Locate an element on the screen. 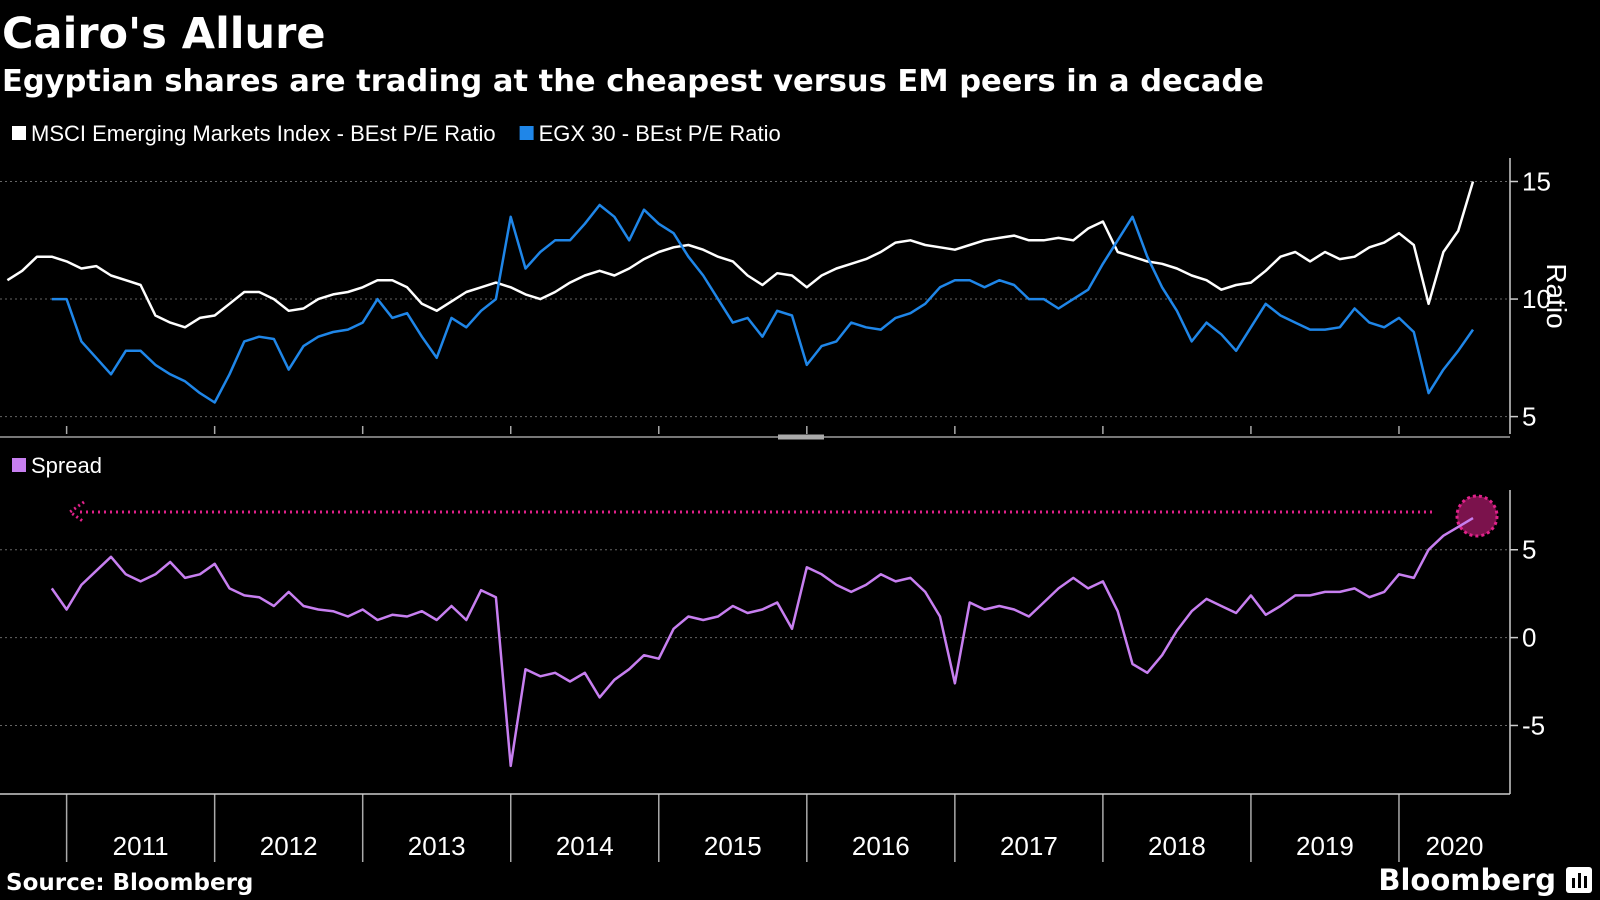  x-tick-label: 2014 is located at coordinates (585, 846).